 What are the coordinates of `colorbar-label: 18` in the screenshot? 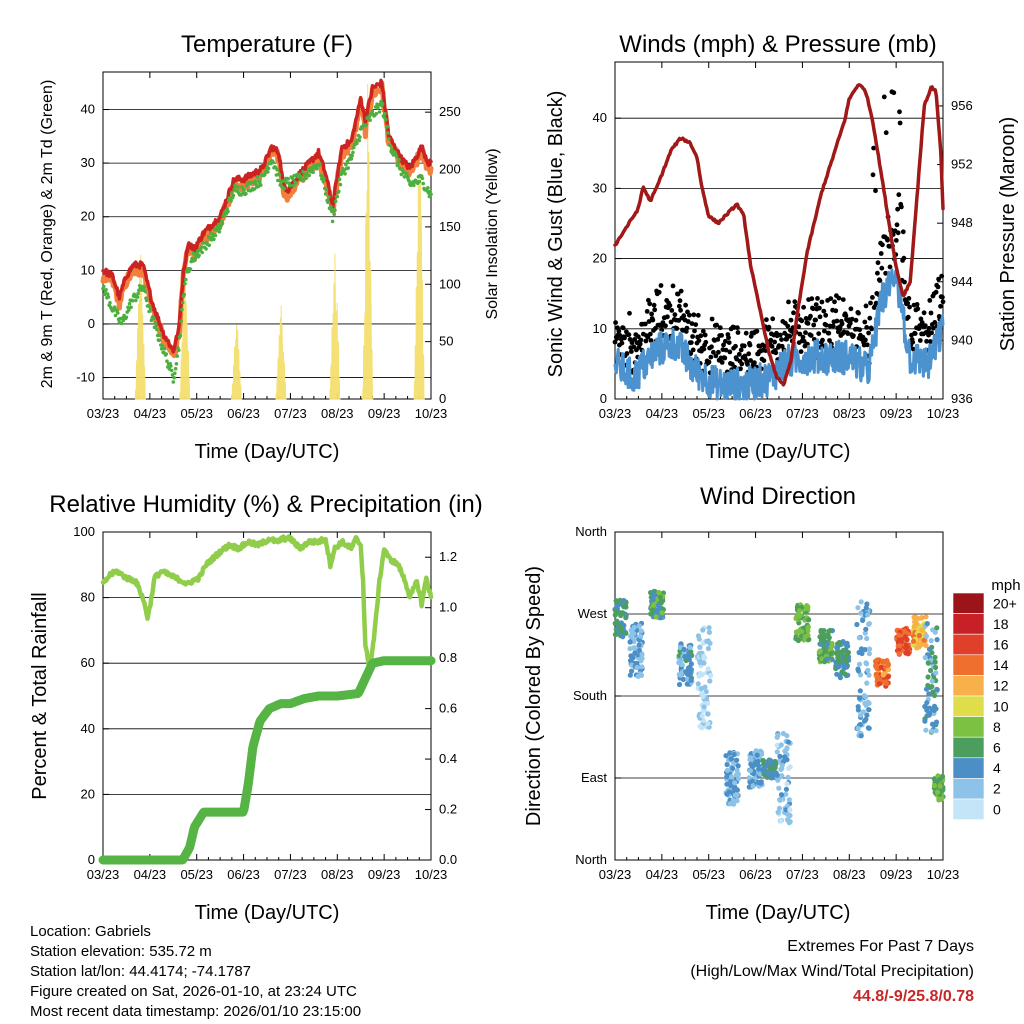 It's located at (1001, 624).